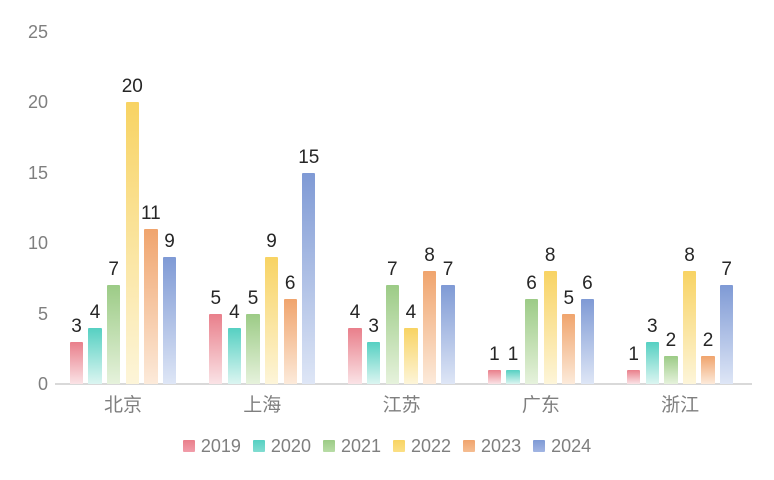 The height and width of the screenshot is (480, 774). I want to click on value-label-2020-上海: 4, so click(234, 312).